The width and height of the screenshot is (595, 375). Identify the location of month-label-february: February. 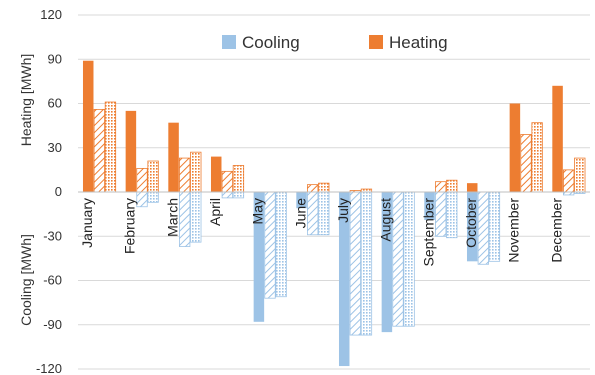
(130, 226).